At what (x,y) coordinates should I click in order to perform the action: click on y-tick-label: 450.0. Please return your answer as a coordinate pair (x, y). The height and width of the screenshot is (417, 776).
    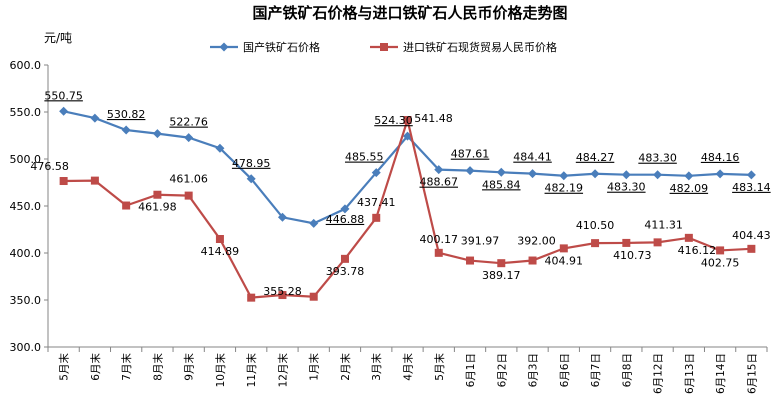
    Looking at the image, I should click on (26, 206).